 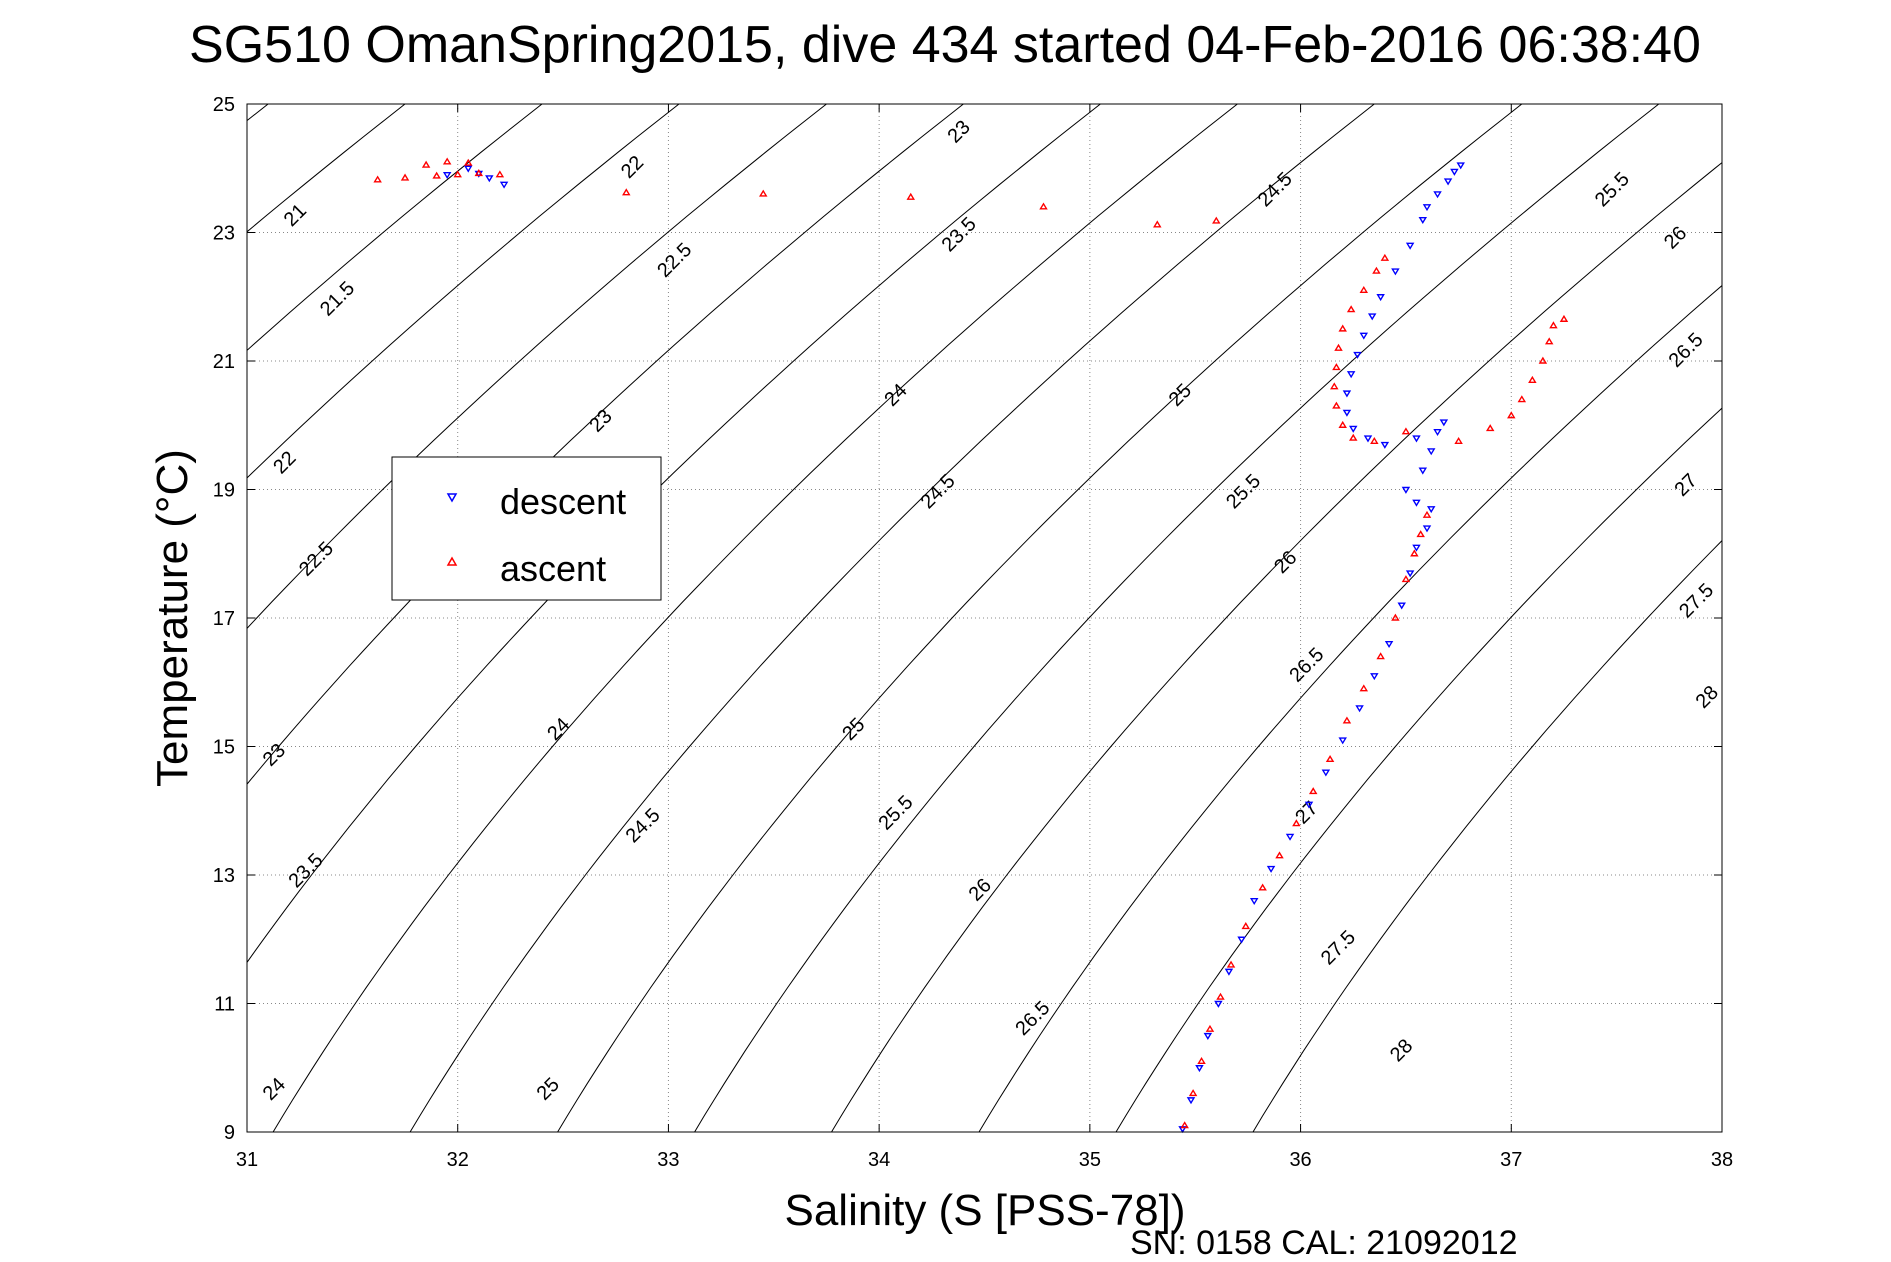 What do you see at coordinates (295, 215) in the screenshot?
I see `contour-label: 21` at bounding box center [295, 215].